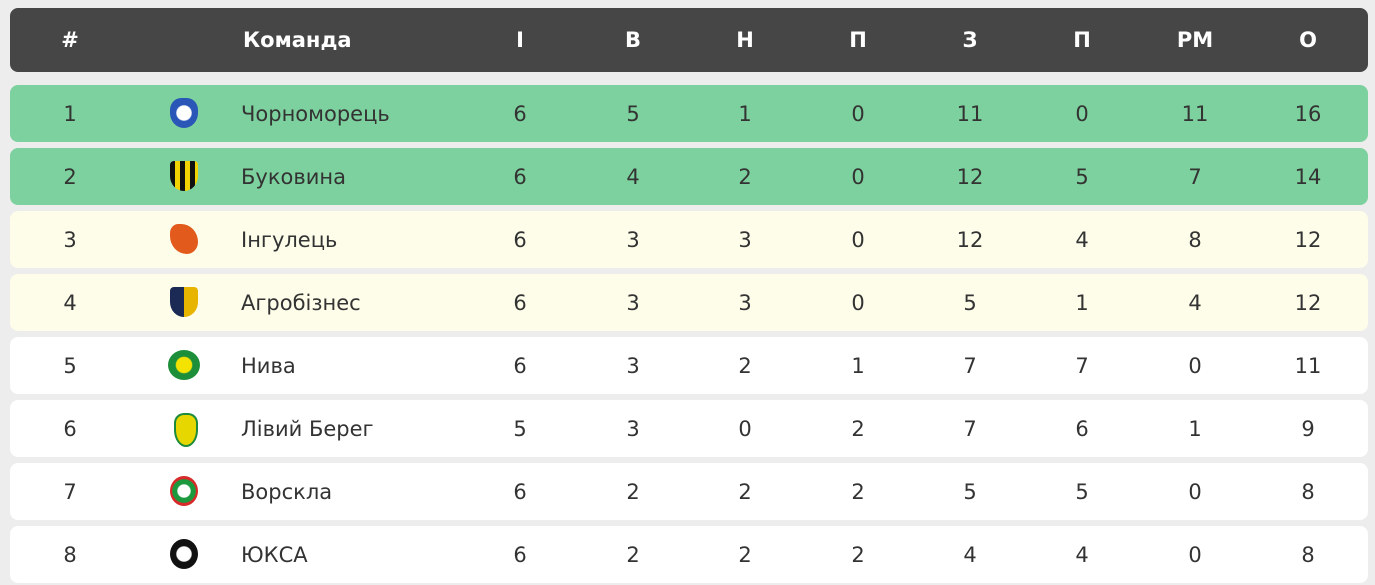 Image resolution: width=1375 pixels, height=585 pixels. What do you see at coordinates (315, 113) in the screenshot?
I see `team-name: Чорноморець` at bounding box center [315, 113].